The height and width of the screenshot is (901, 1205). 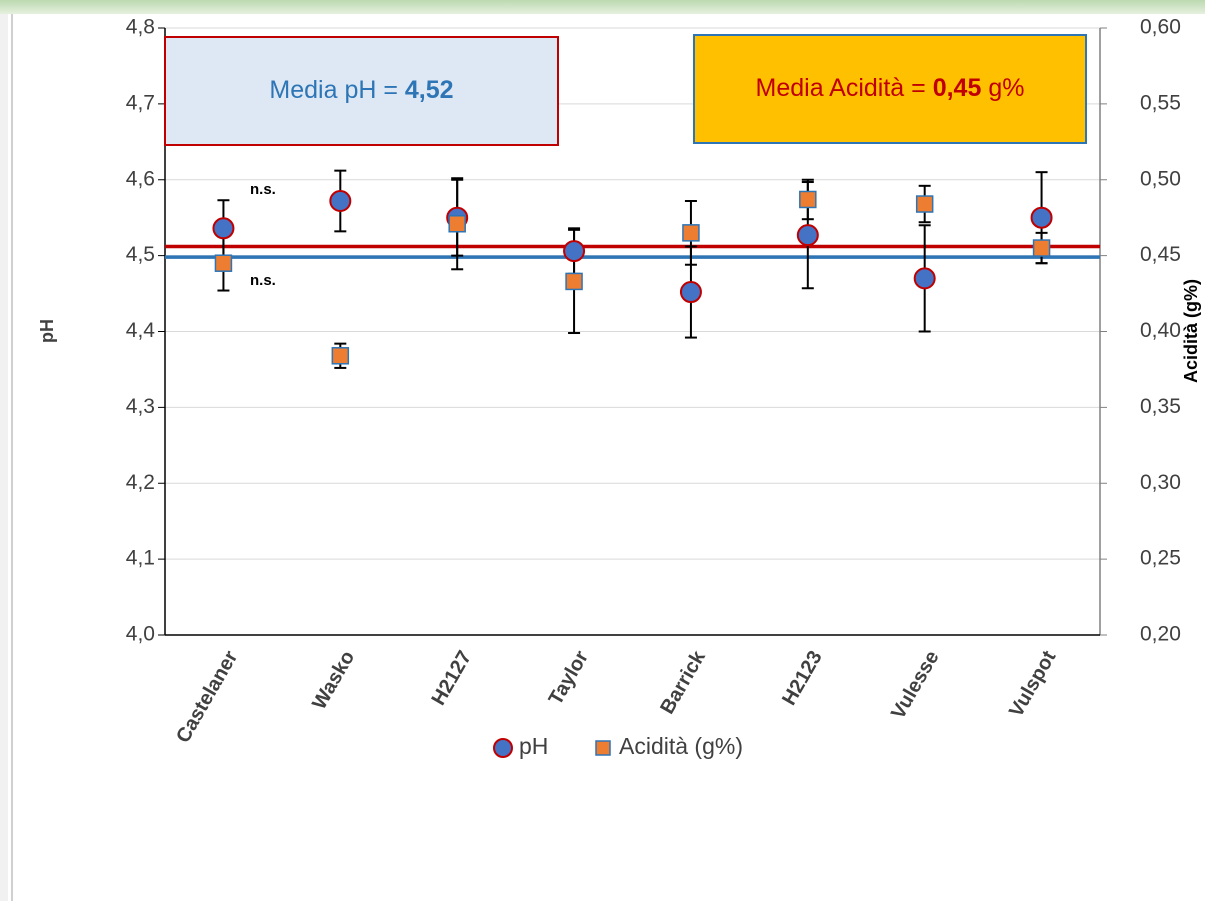 I want to click on info-box-text: Media Acidità = 0,45 g%, so click(x=890, y=88).